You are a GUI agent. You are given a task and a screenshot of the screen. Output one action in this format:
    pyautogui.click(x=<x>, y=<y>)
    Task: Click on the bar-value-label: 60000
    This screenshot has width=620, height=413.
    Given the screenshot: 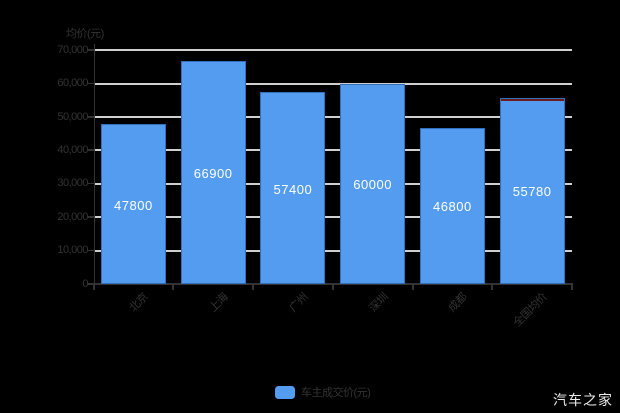 What is the action you would take?
    pyautogui.click(x=372, y=185)
    